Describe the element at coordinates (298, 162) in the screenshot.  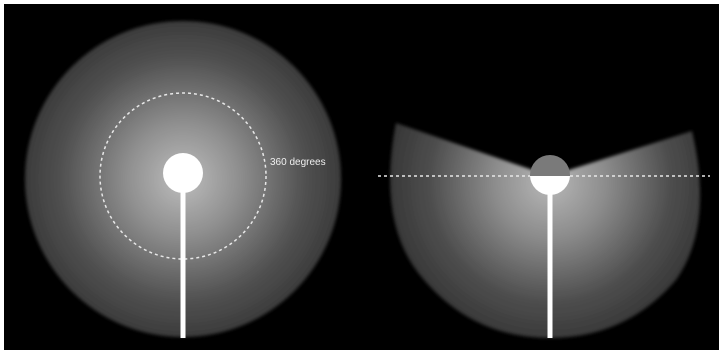
I see `label-360-degrees: 360 degrees` at that location.